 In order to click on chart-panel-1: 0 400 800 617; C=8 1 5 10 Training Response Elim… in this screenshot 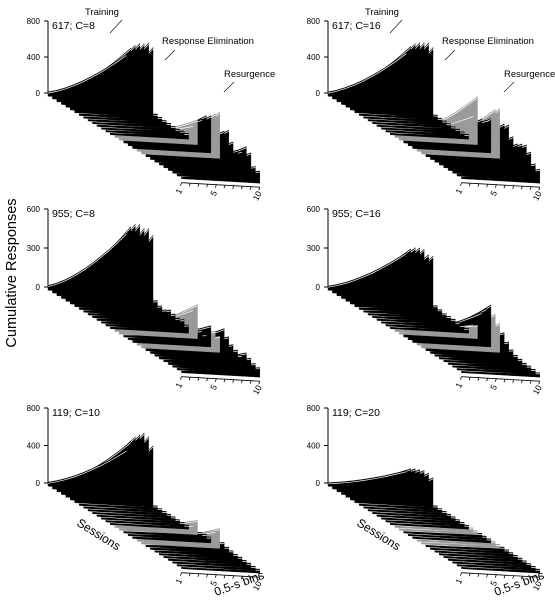, I will do `click(151, 104)`.